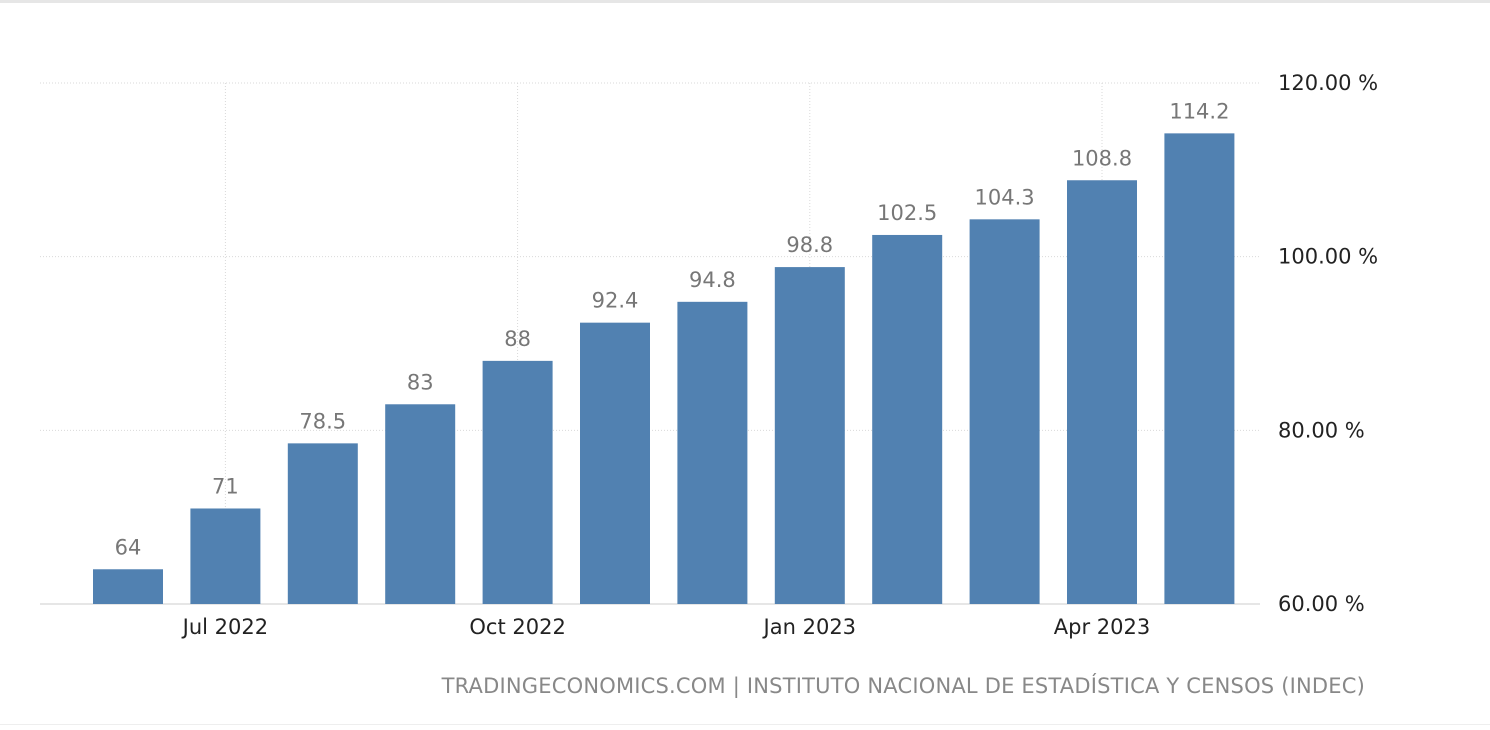 The image size is (1490, 730). I want to click on x-tick-label: Oct 2022, so click(517, 627).